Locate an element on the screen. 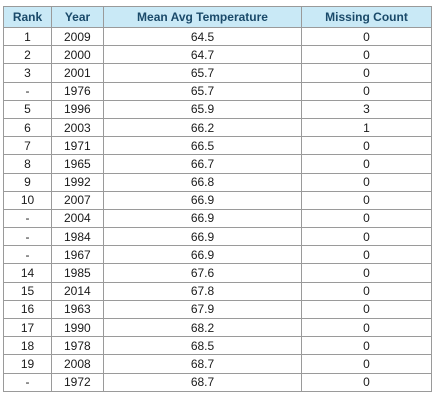 The image size is (434, 403). table-row: 19 2008 68.7 0 is located at coordinates (217, 364).